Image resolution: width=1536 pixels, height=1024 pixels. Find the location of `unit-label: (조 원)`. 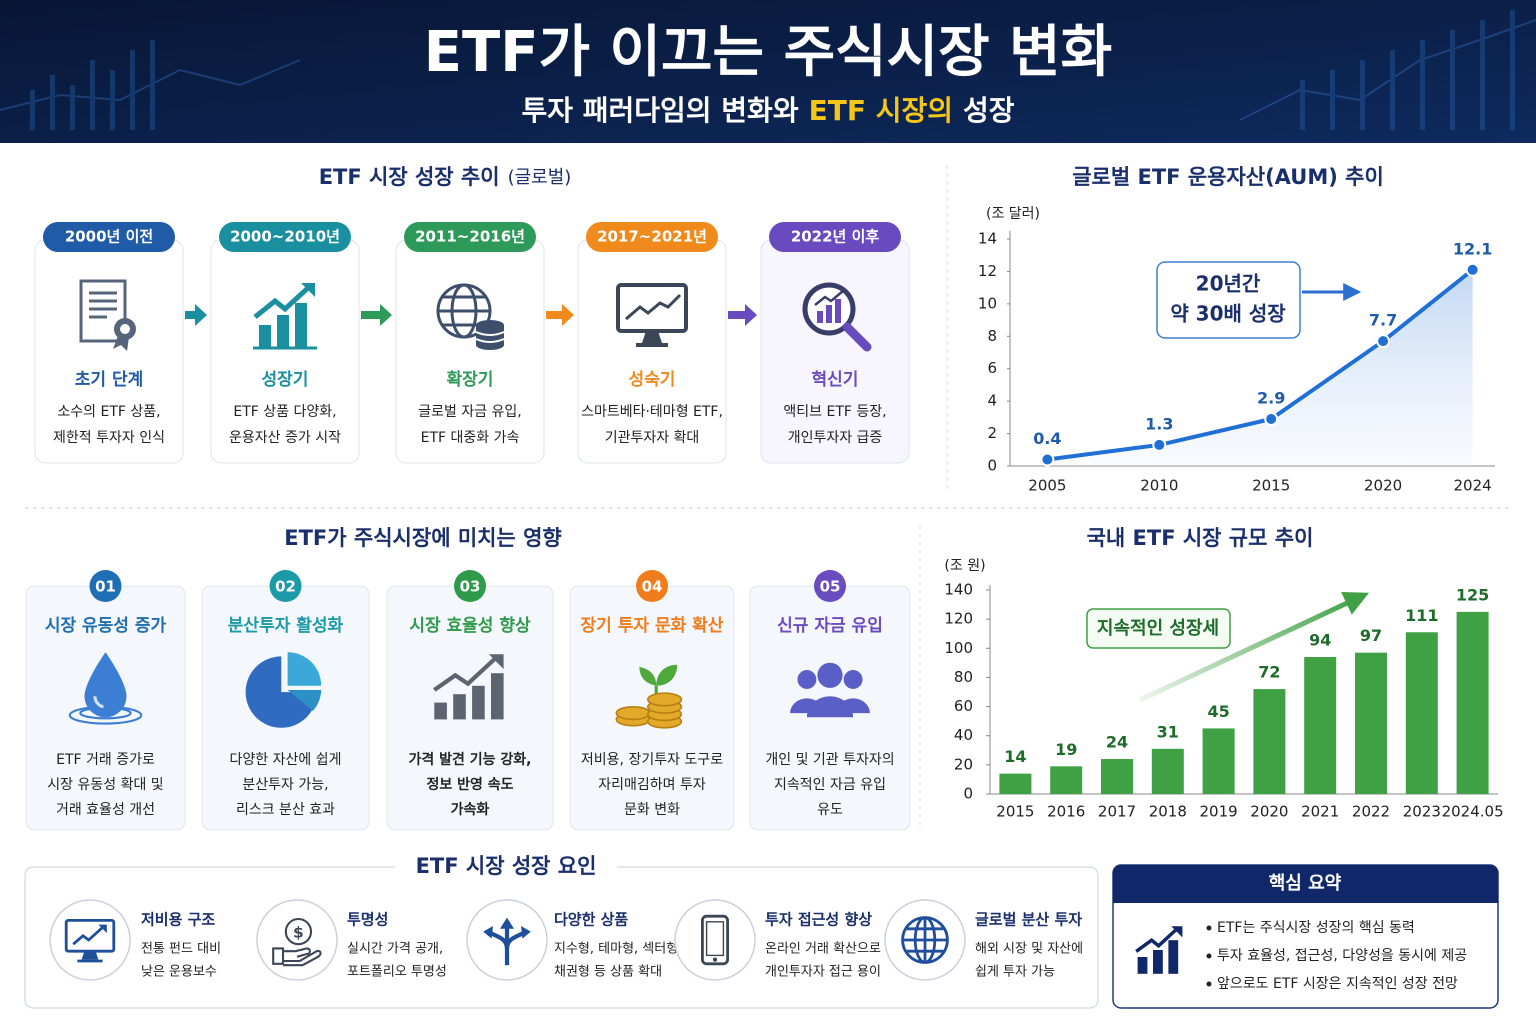

unit-label: (조 원) is located at coordinates (964, 566).